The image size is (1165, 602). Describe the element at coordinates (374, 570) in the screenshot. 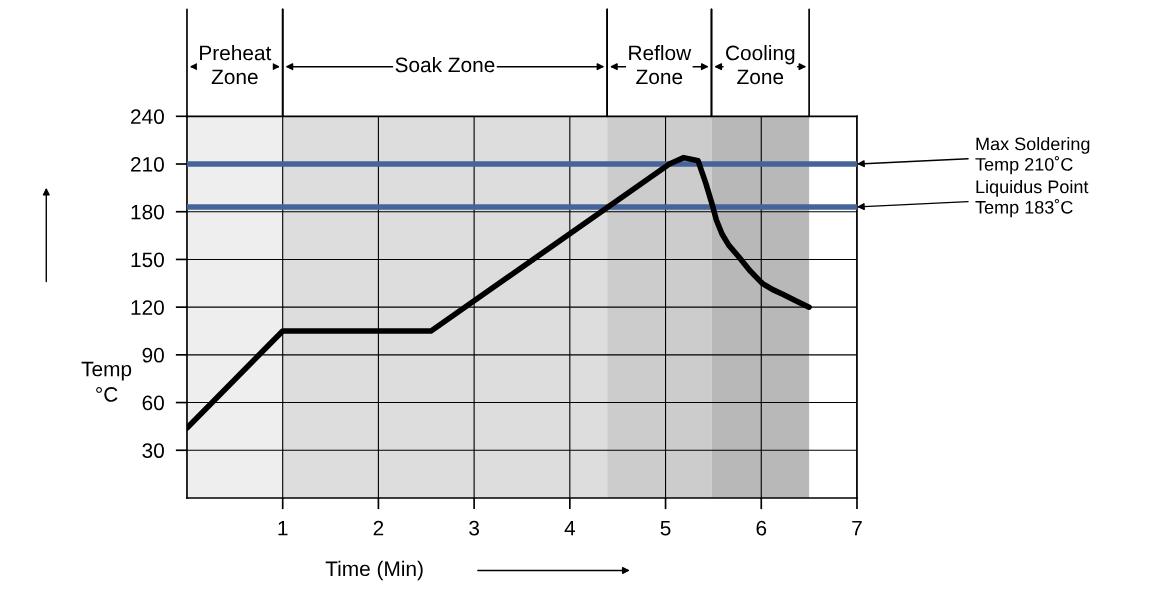

I see `x-axis-title: Time (Min)` at that location.